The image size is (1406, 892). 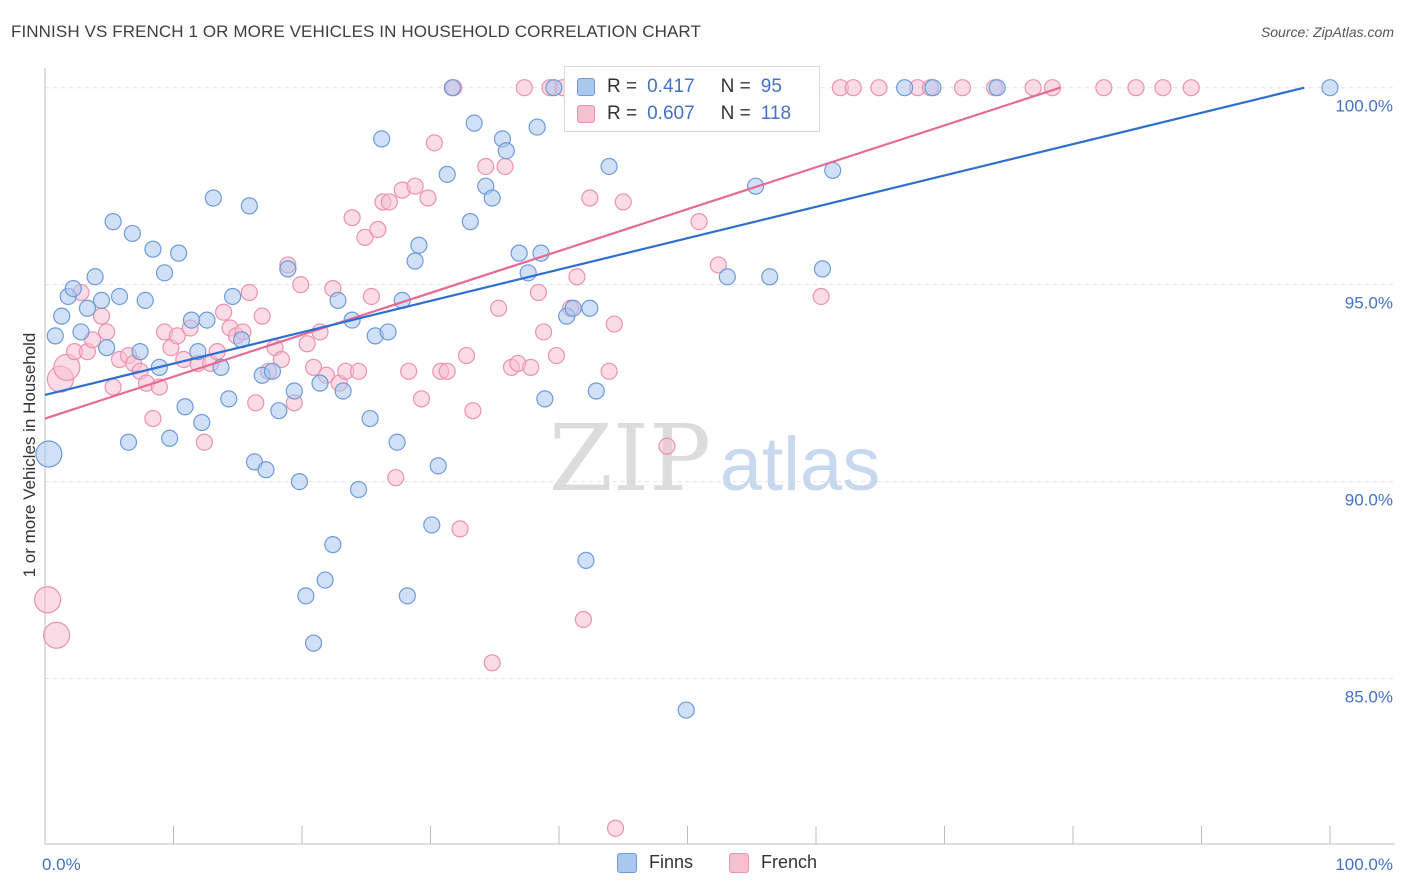 I want to click on french-r-value: 0.607, so click(x=671, y=113).